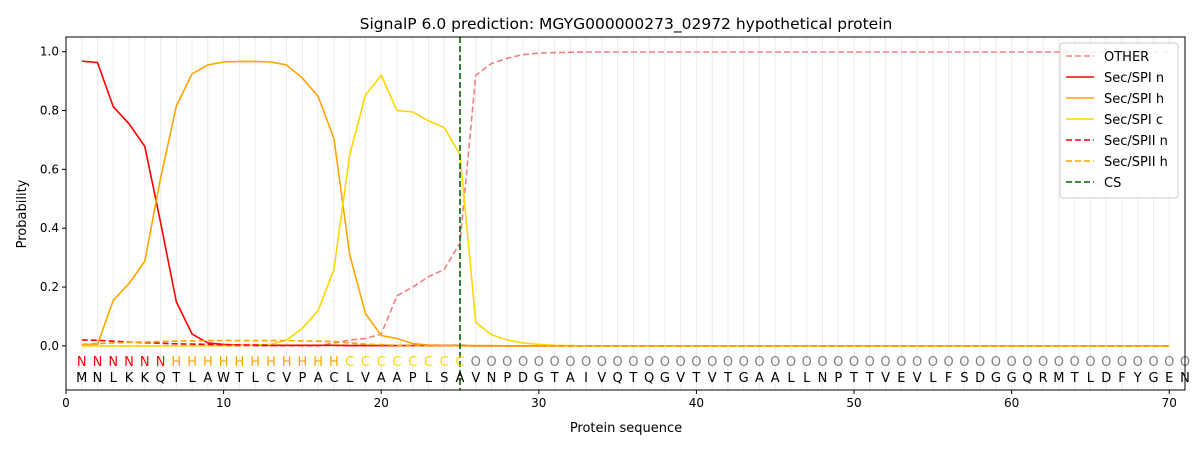 The image size is (1200, 450). Describe the element at coordinates (1043, 378) in the screenshot. I see `residue-label: R` at that location.